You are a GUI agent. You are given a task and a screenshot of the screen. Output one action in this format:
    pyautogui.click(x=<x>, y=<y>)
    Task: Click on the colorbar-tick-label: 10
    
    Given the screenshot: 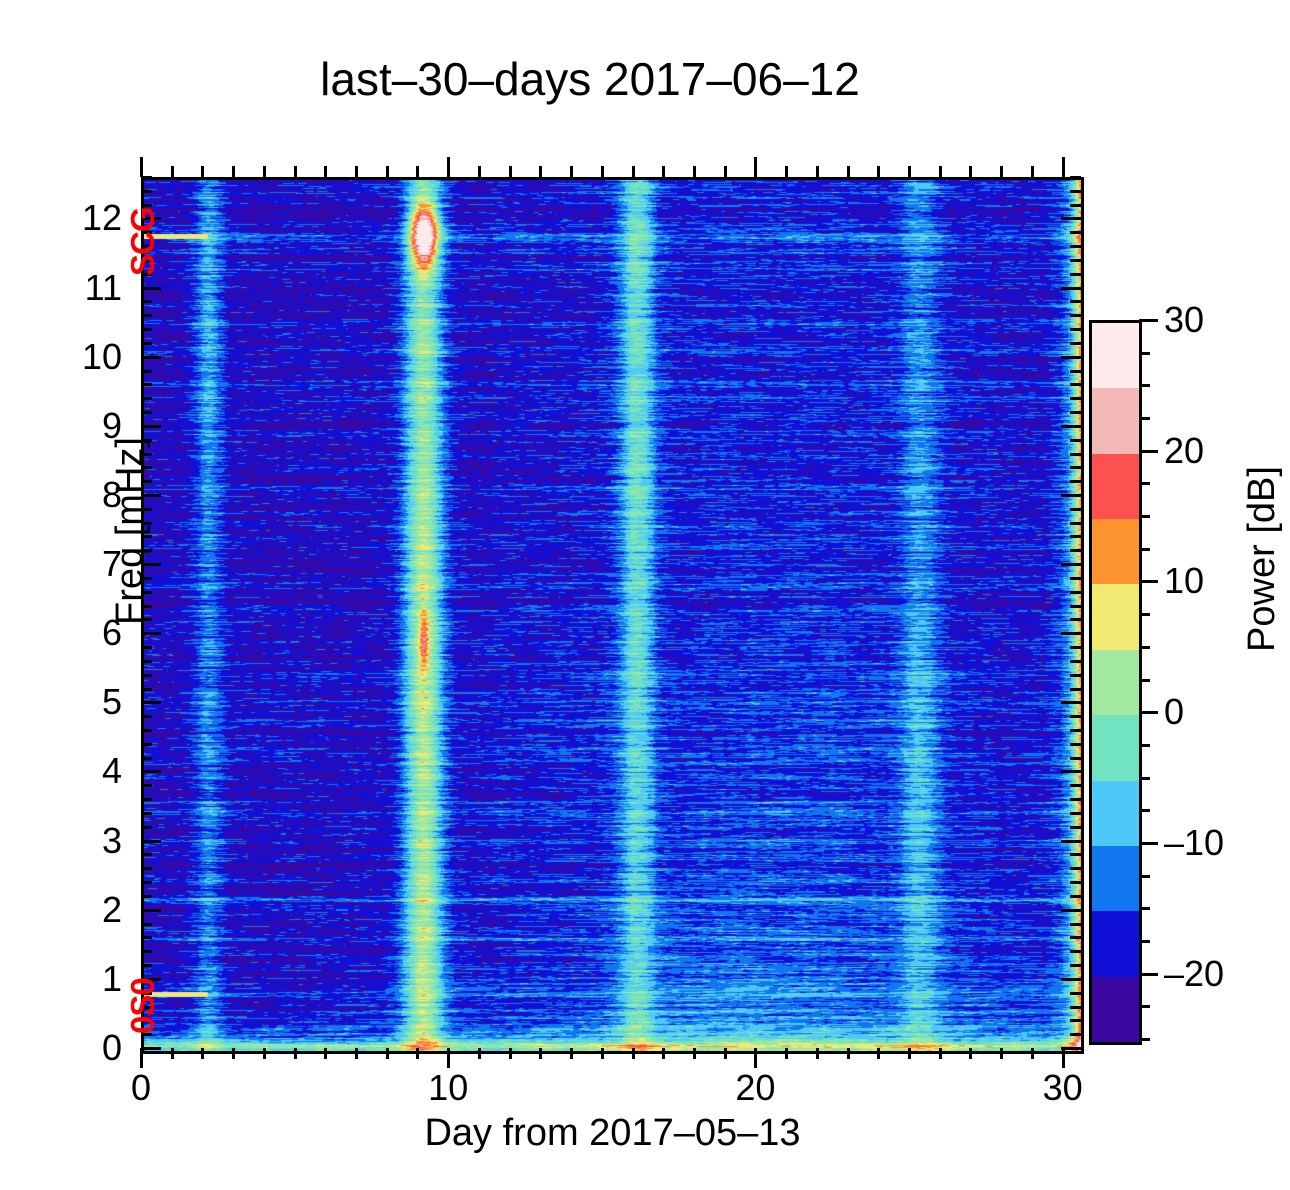 What is the action you would take?
    pyautogui.click(x=1184, y=581)
    